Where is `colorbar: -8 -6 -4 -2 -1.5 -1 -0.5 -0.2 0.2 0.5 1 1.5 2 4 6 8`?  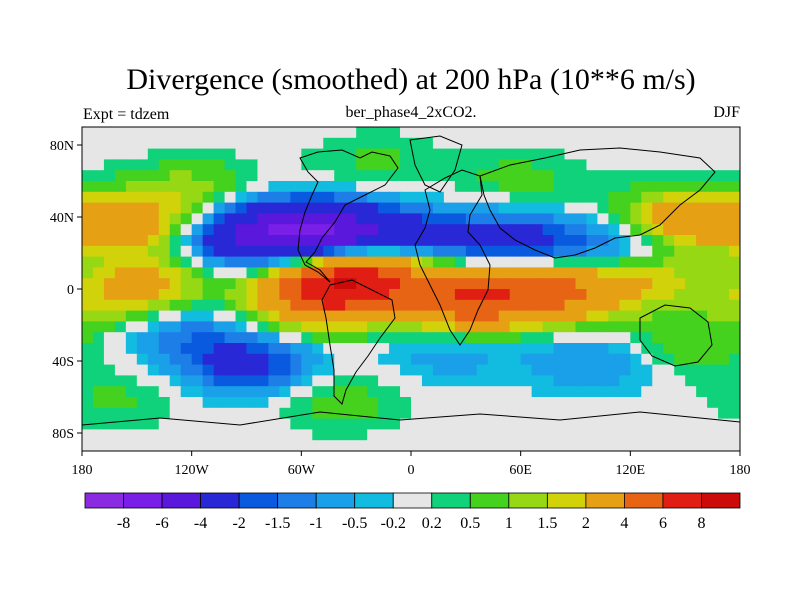
colorbar: -8 -6 -4 -2 -1.5 -1 -0.5 -0.2 0.2 0.5 1 1.5 2 4 6 8 is located at coordinates (412, 512).